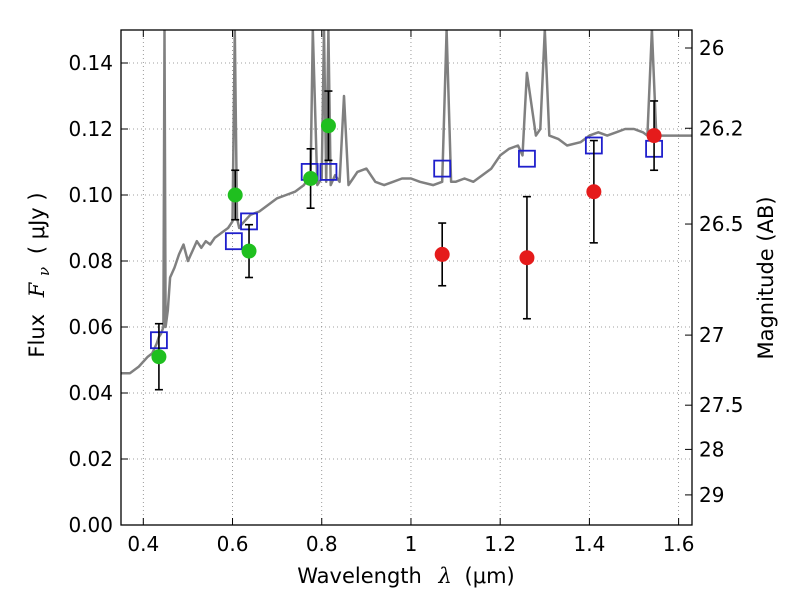  Describe the element at coordinates (711, 48) in the screenshot. I see `right-tick-label: 26` at that location.